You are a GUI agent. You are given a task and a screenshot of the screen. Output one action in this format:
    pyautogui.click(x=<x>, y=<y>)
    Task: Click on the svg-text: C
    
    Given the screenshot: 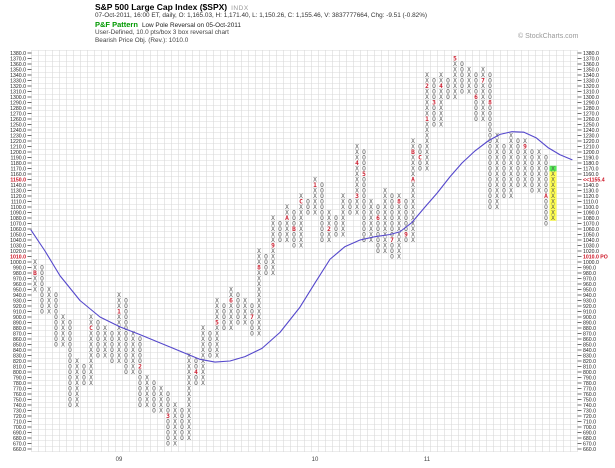 What is the action you would take?
    pyautogui.click(x=420, y=158)
    